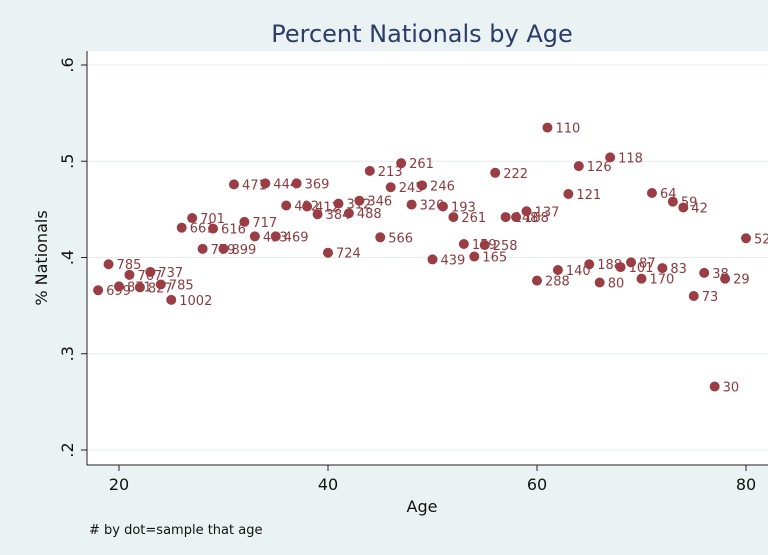 This screenshot has width=768, height=555. What do you see at coordinates (264, 223) in the screenshot?
I see `data-label: 717` at bounding box center [264, 223].